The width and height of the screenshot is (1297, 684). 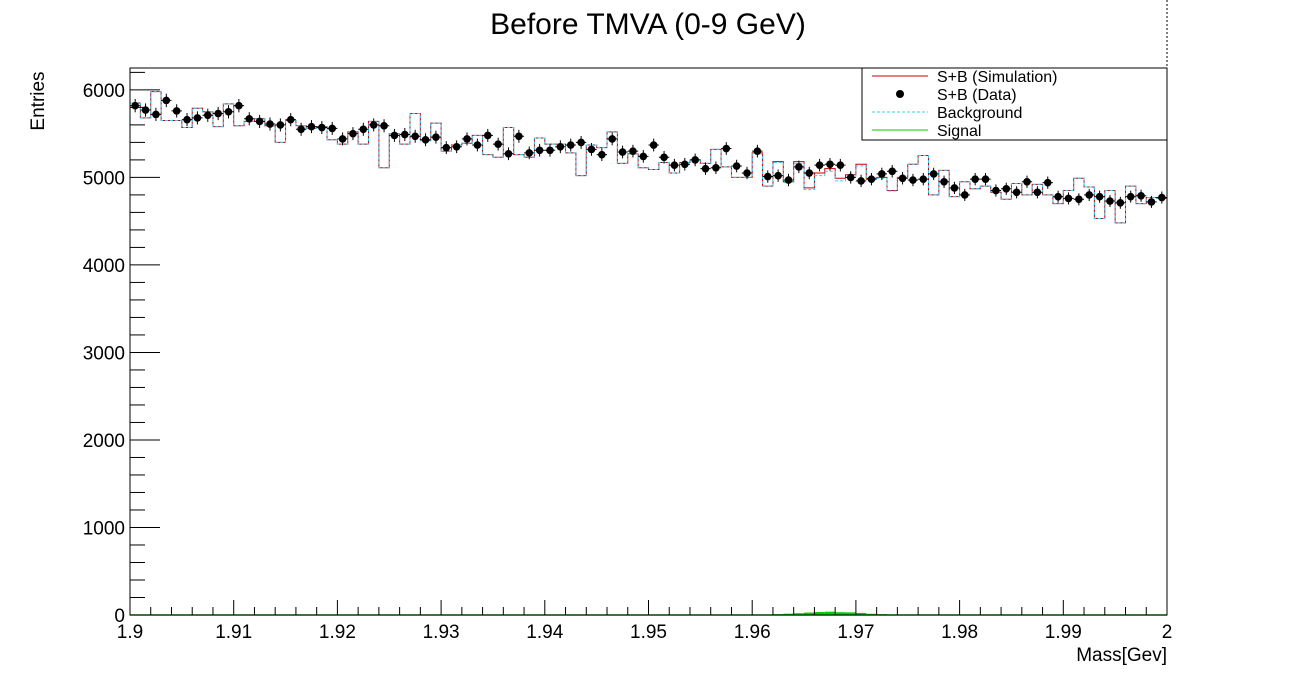 What do you see at coordinates (648, 632) in the screenshot?
I see `x-tick-label: 1.95` at bounding box center [648, 632].